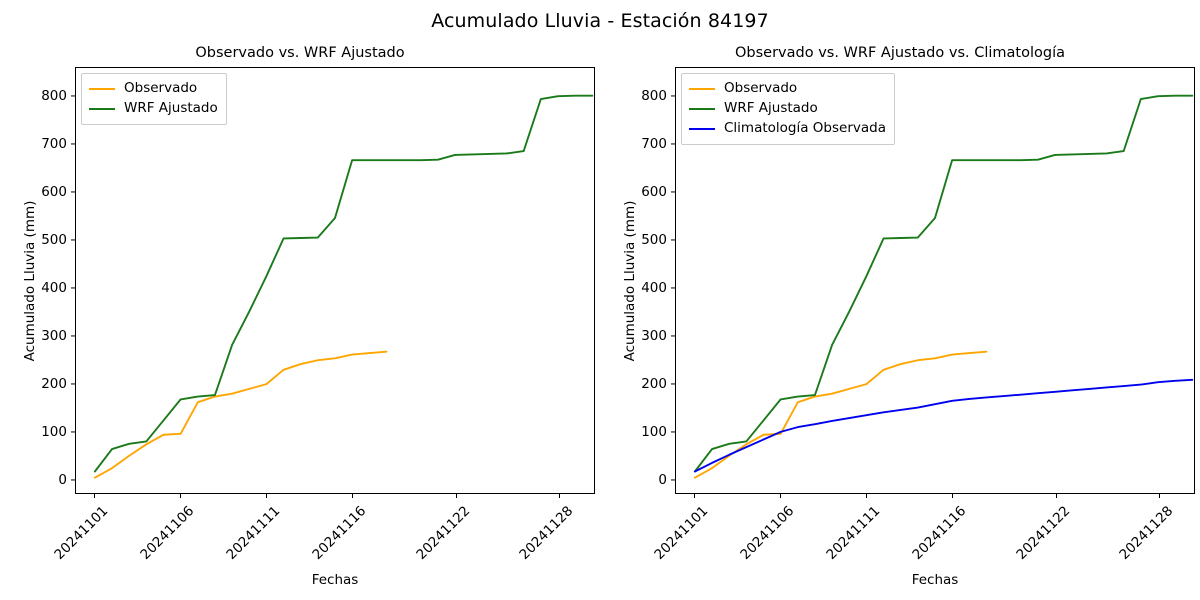 This screenshot has width=1200, height=600. I want to click on legend-entry: Climatología Observada, so click(787, 129).